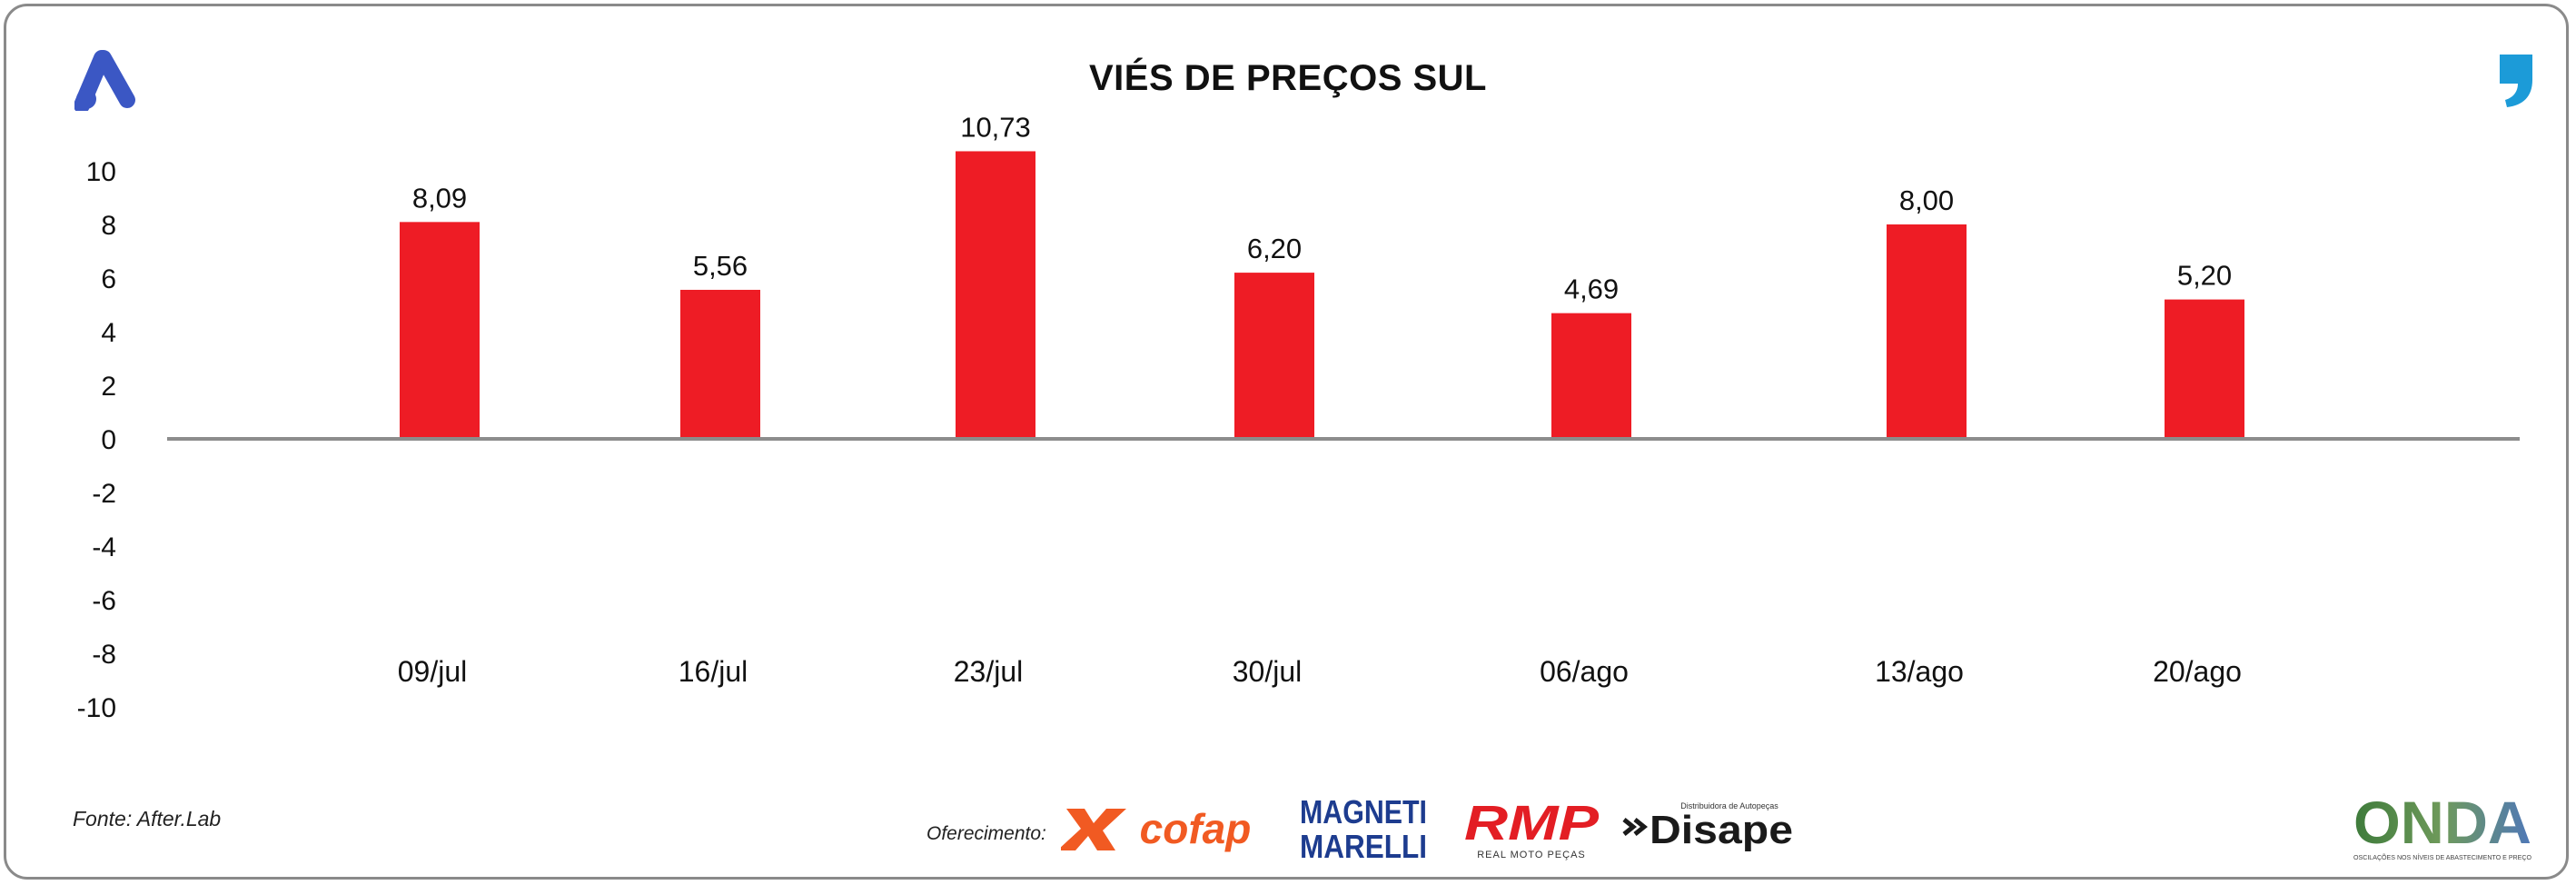 This screenshot has width=2576, height=885. Describe the element at coordinates (104, 655) in the screenshot. I see `y-tick-label: -8` at that location.